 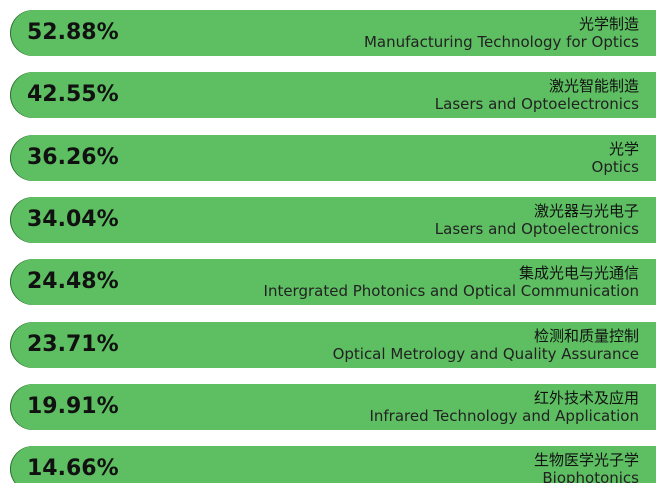 What do you see at coordinates (590, 476) in the screenshot?
I see `name-en: Biophotonics` at bounding box center [590, 476].